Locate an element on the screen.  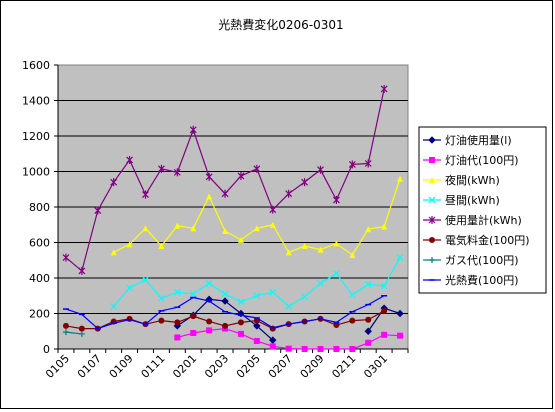
legend-item: 使用量計(kWh) is located at coordinates (472, 220).